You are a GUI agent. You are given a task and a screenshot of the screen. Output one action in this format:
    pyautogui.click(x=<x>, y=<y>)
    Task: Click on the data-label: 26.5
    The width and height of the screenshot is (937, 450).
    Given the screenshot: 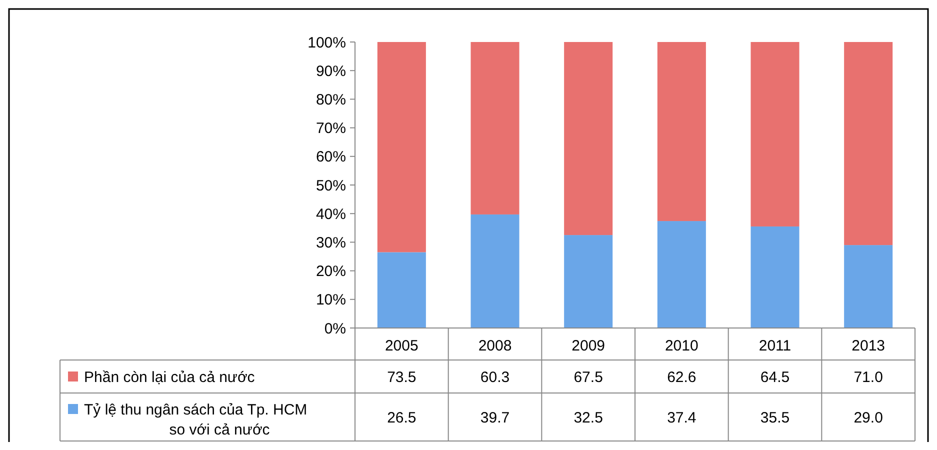 What is the action you would take?
    pyautogui.click(x=401, y=417)
    